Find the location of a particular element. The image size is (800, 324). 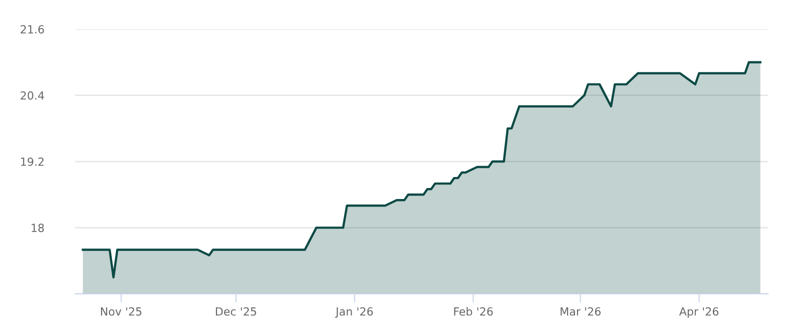

x-tick-label: Feb '26 is located at coordinates (473, 311).